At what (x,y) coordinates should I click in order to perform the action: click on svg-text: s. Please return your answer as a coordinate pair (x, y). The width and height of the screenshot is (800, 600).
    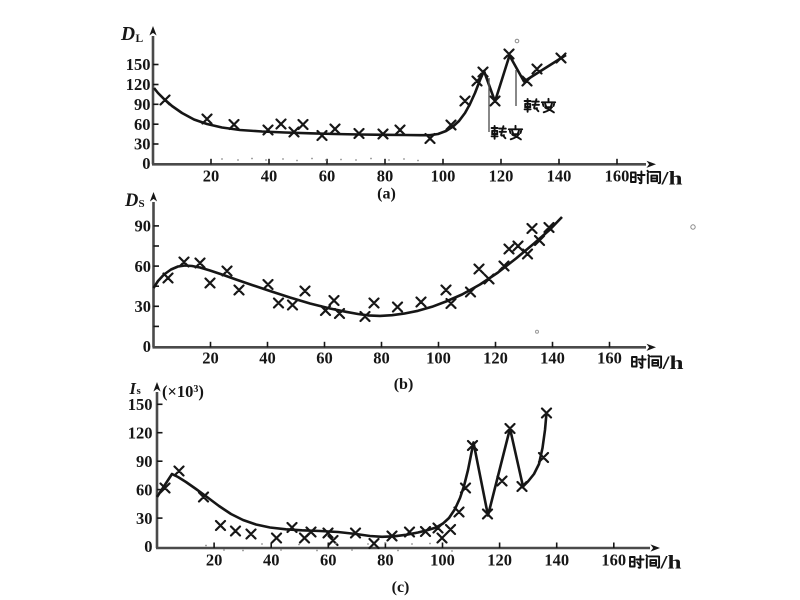
    Looking at the image, I should click on (139, 391).